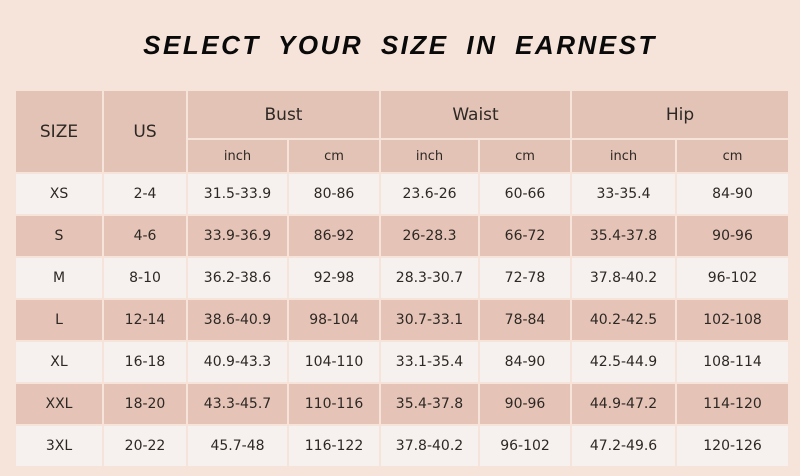  I want to click on cell-waist-cm: 60-66, so click(525, 194).